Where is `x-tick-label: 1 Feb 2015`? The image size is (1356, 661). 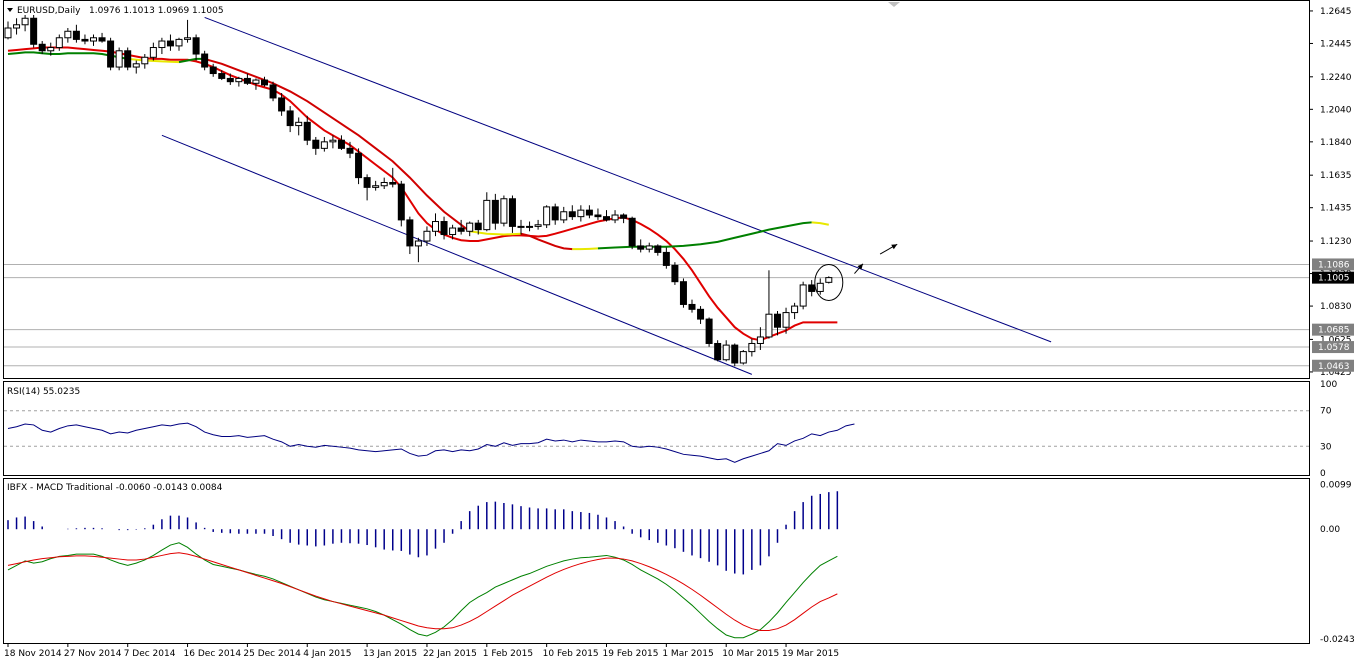
x-tick-label: 1 Feb 2015 is located at coordinates (508, 654).